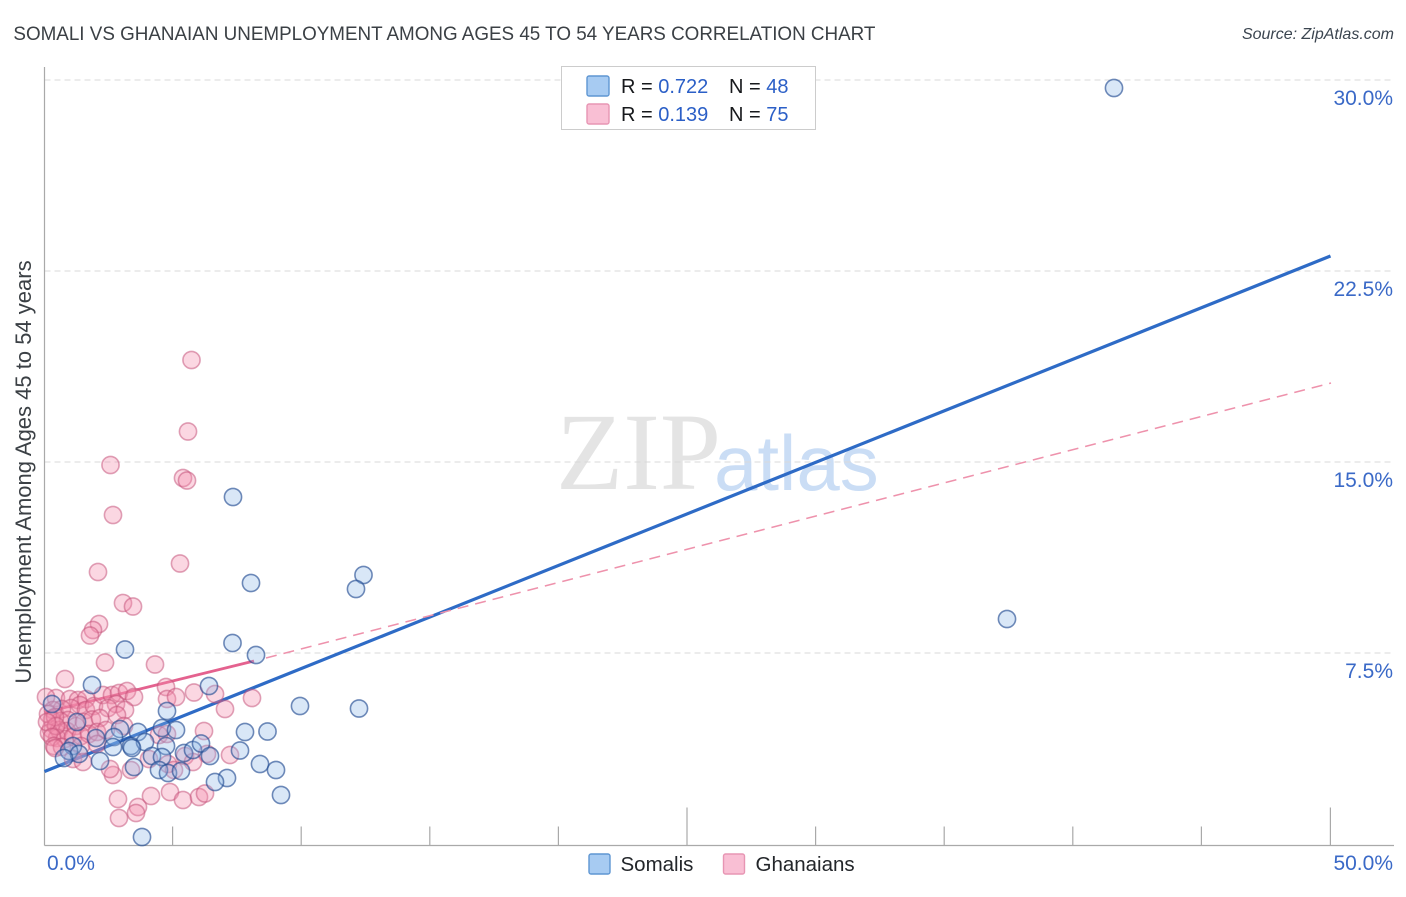 This screenshot has height=897, width=1406. Describe the element at coordinates (1318, 34) in the screenshot. I see `svg-text: Source: ZipAtlas.com` at that location.